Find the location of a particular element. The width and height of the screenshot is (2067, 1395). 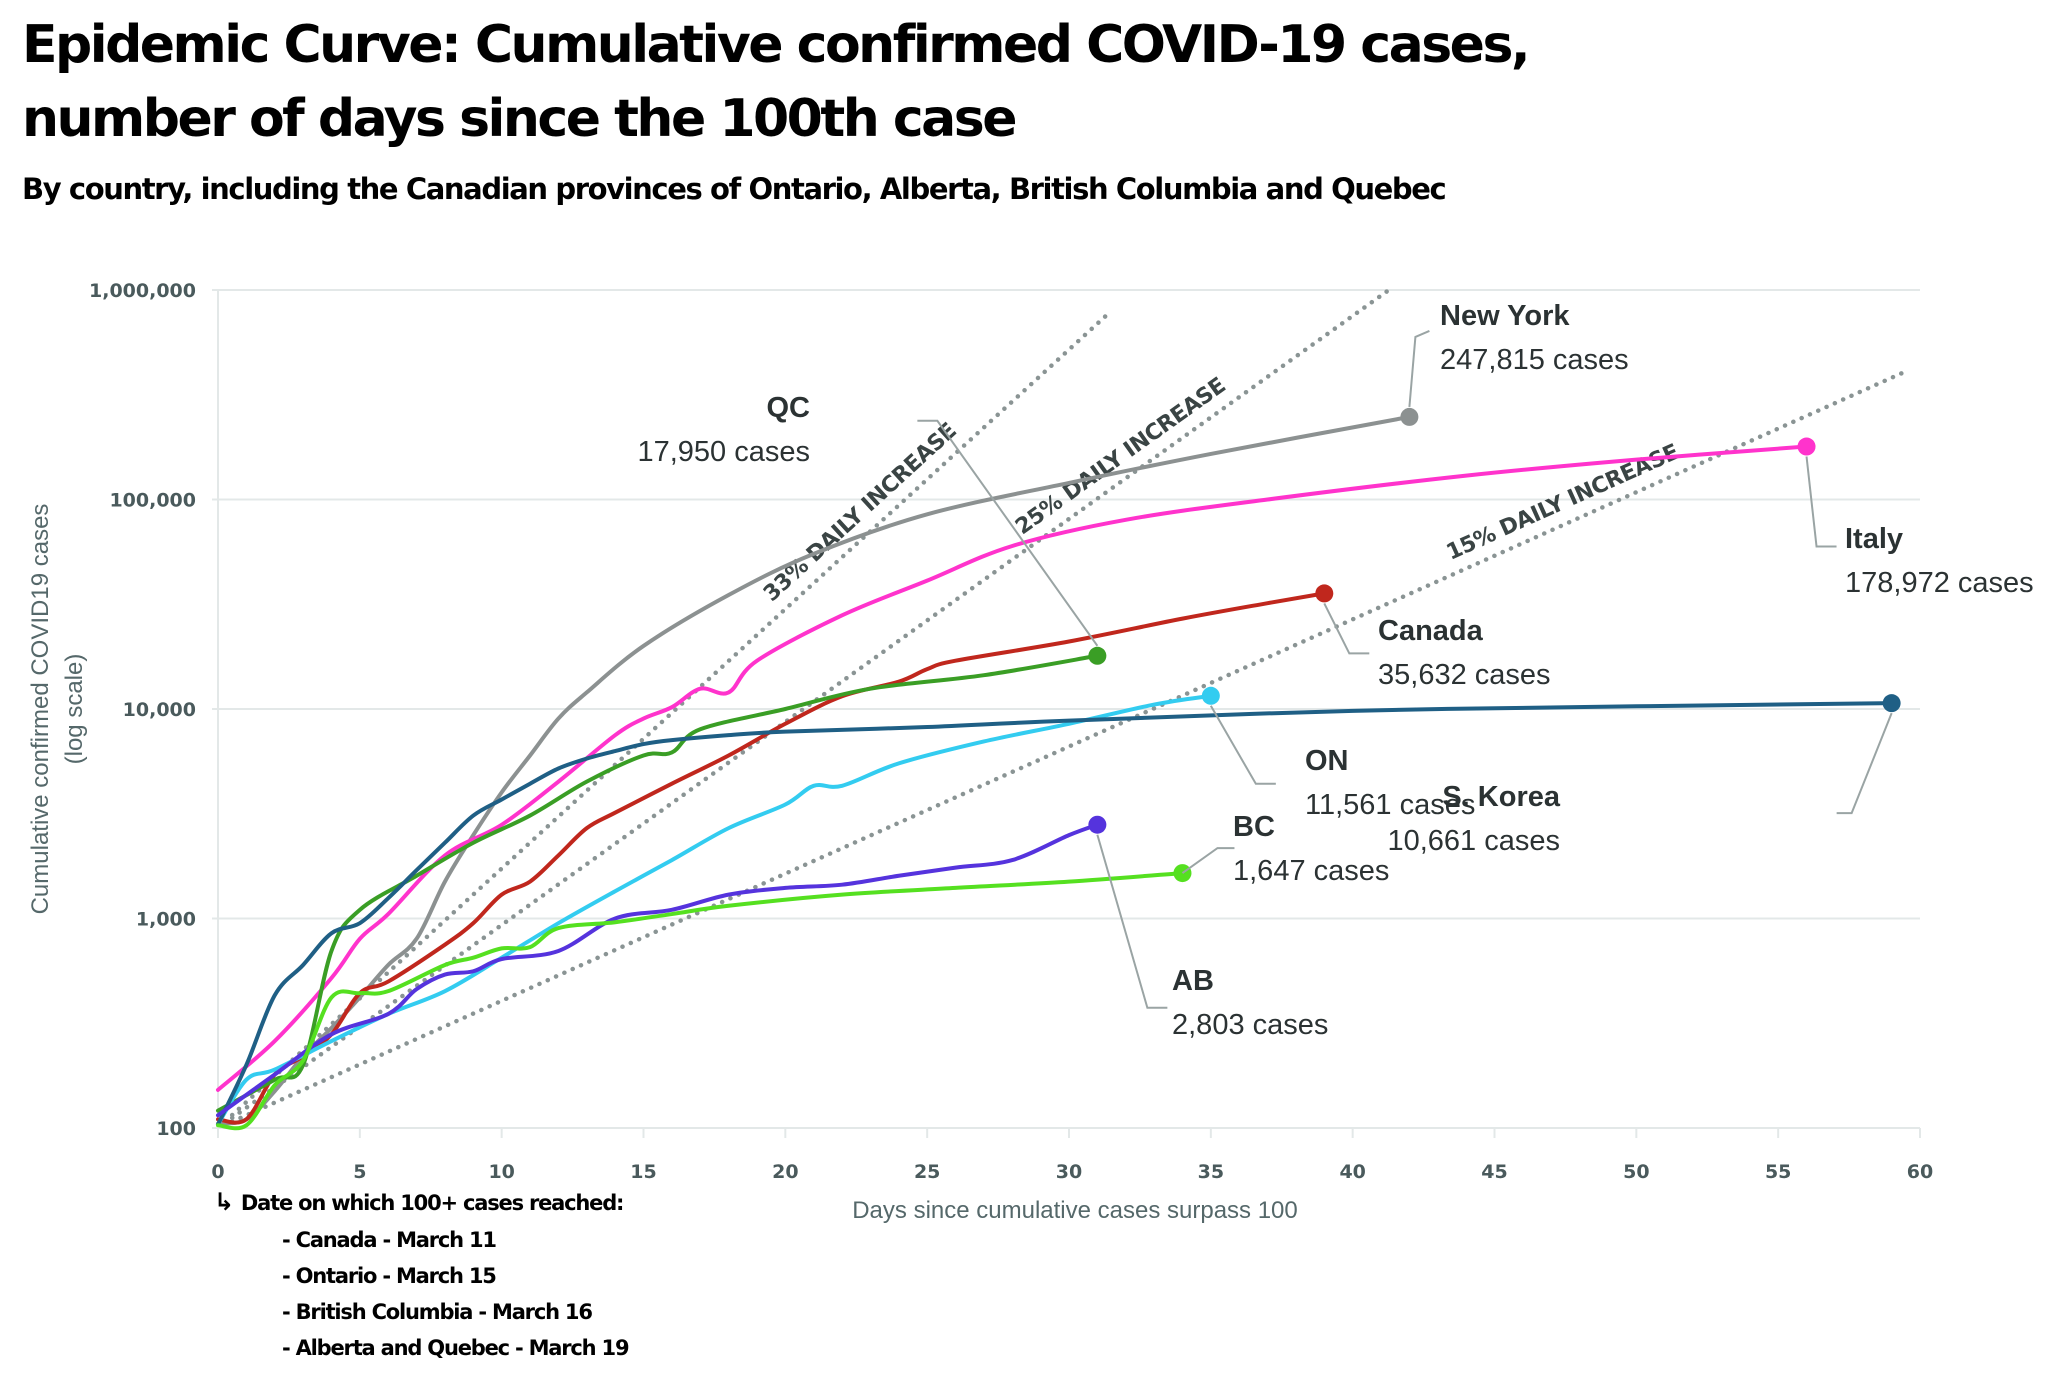

annotation-value: 35,632 cases is located at coordinates (1464, 675).